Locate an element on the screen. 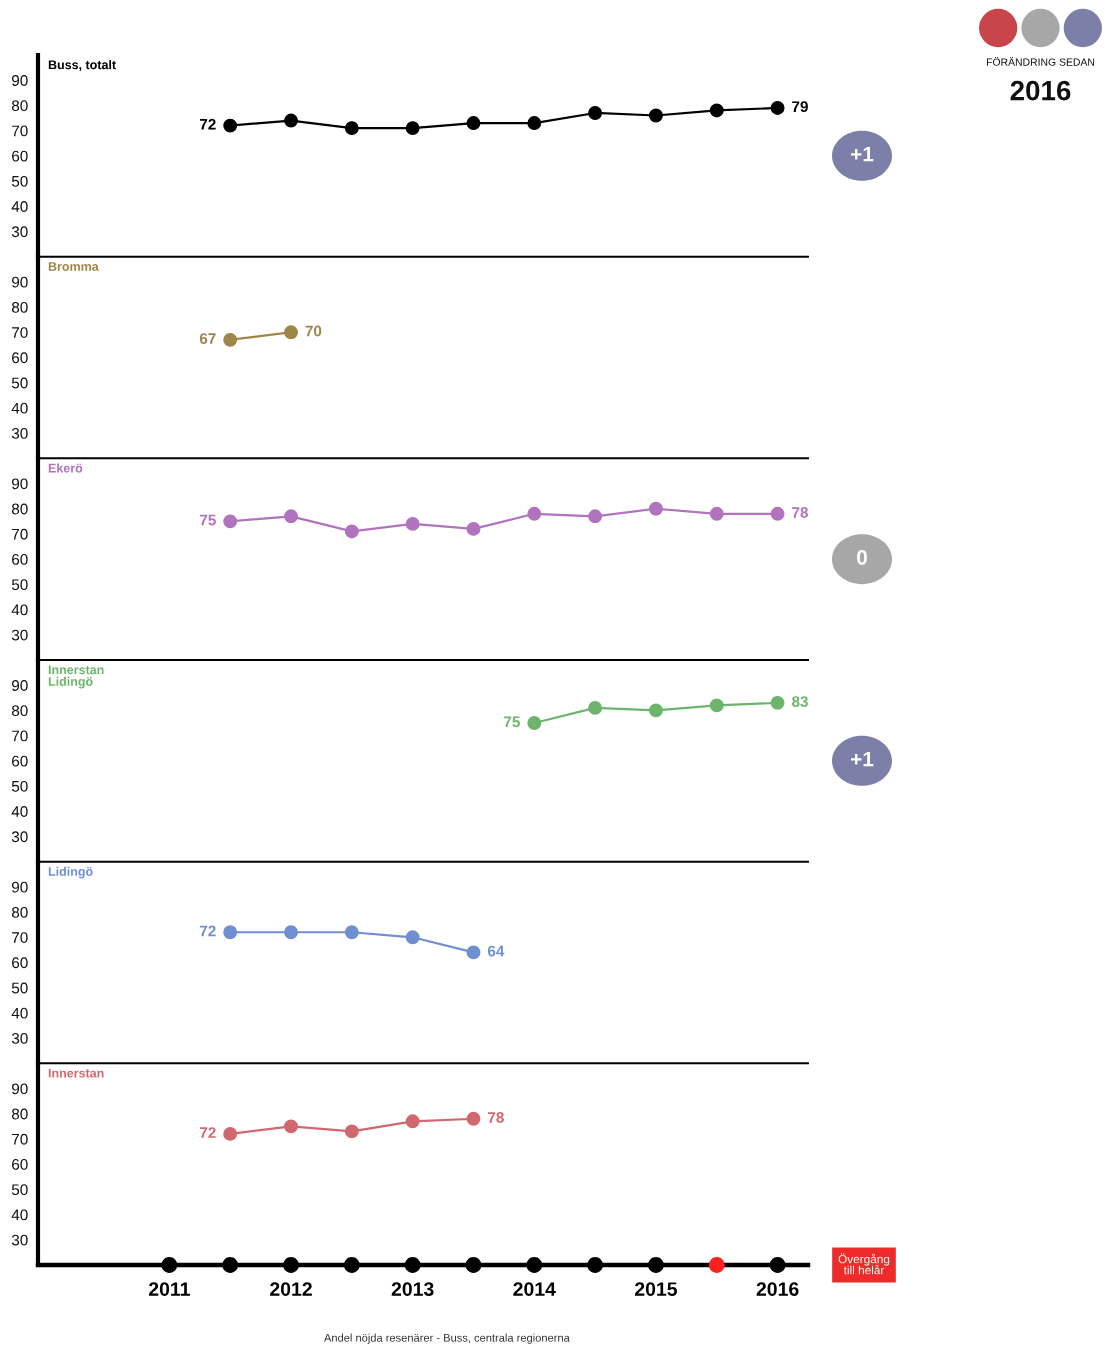 This screenshot has height=1347, width=1105. chart-title: Innerstan is located at coordinates (76, 1073).